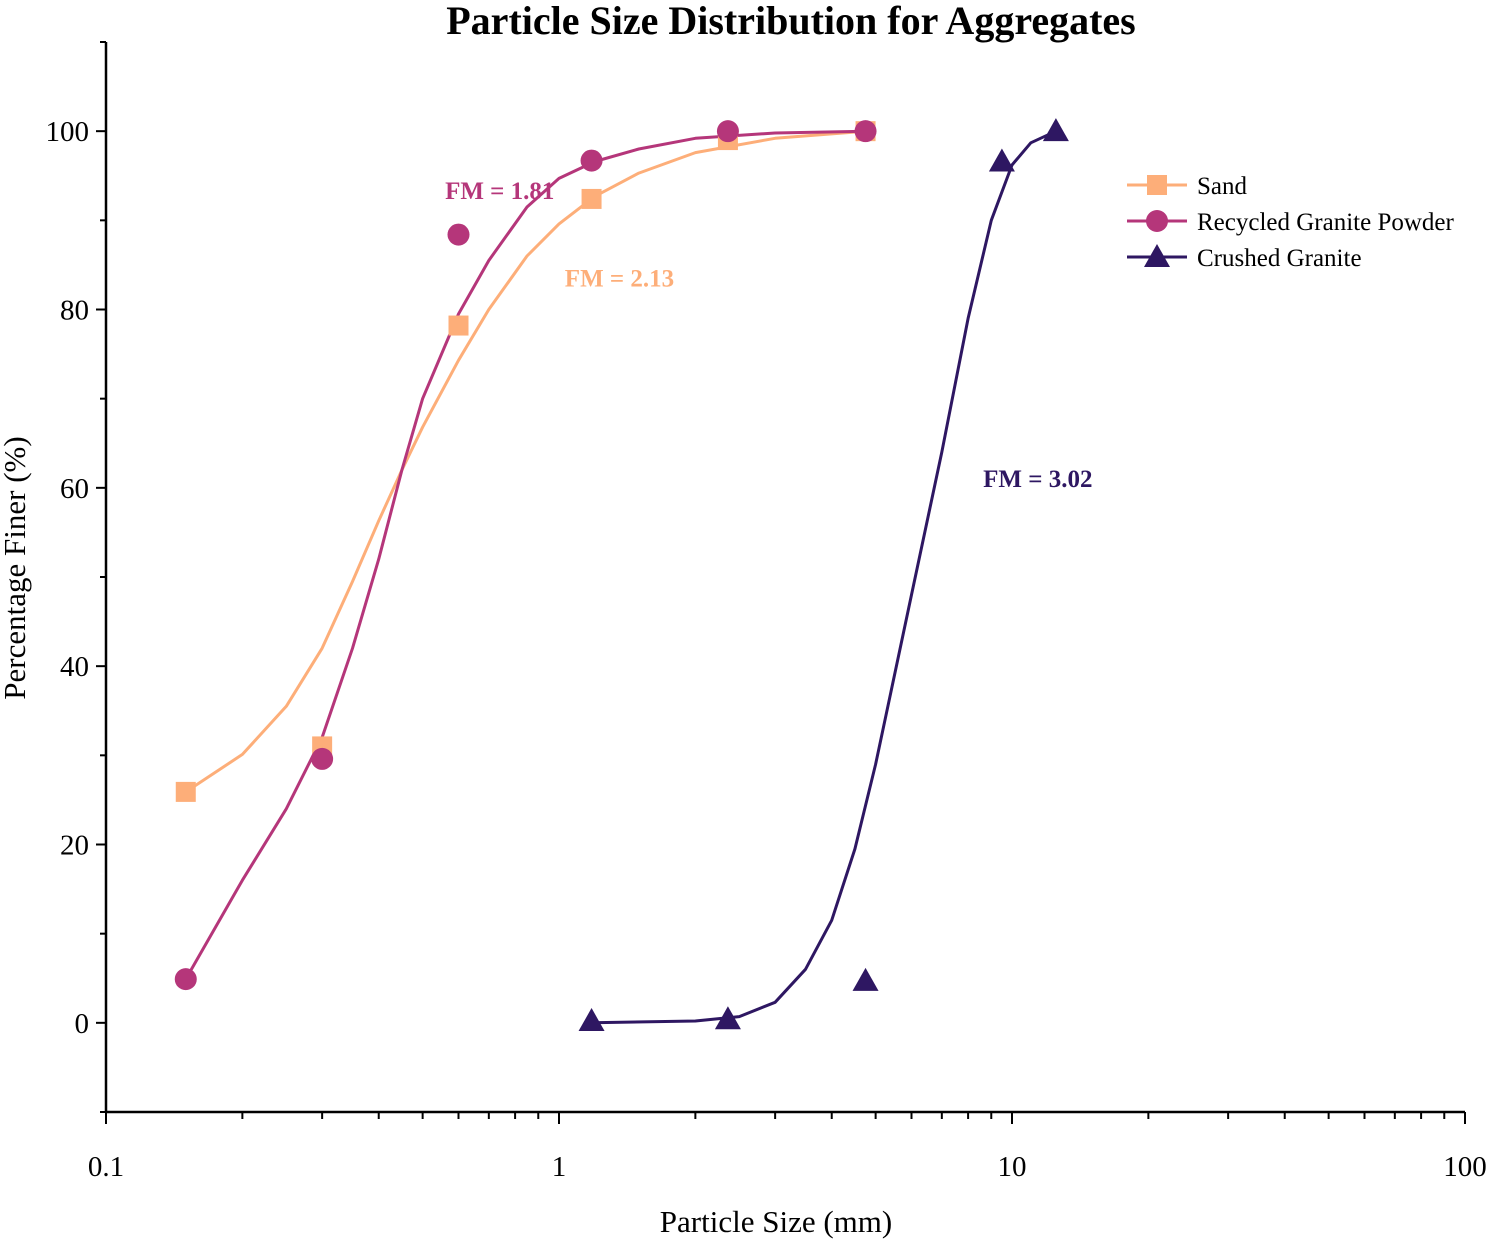  What do you see at coordinates (82, 1024) in the screenshot?
I see `y-tick-label: 0` at bounding box center [82, 1024].